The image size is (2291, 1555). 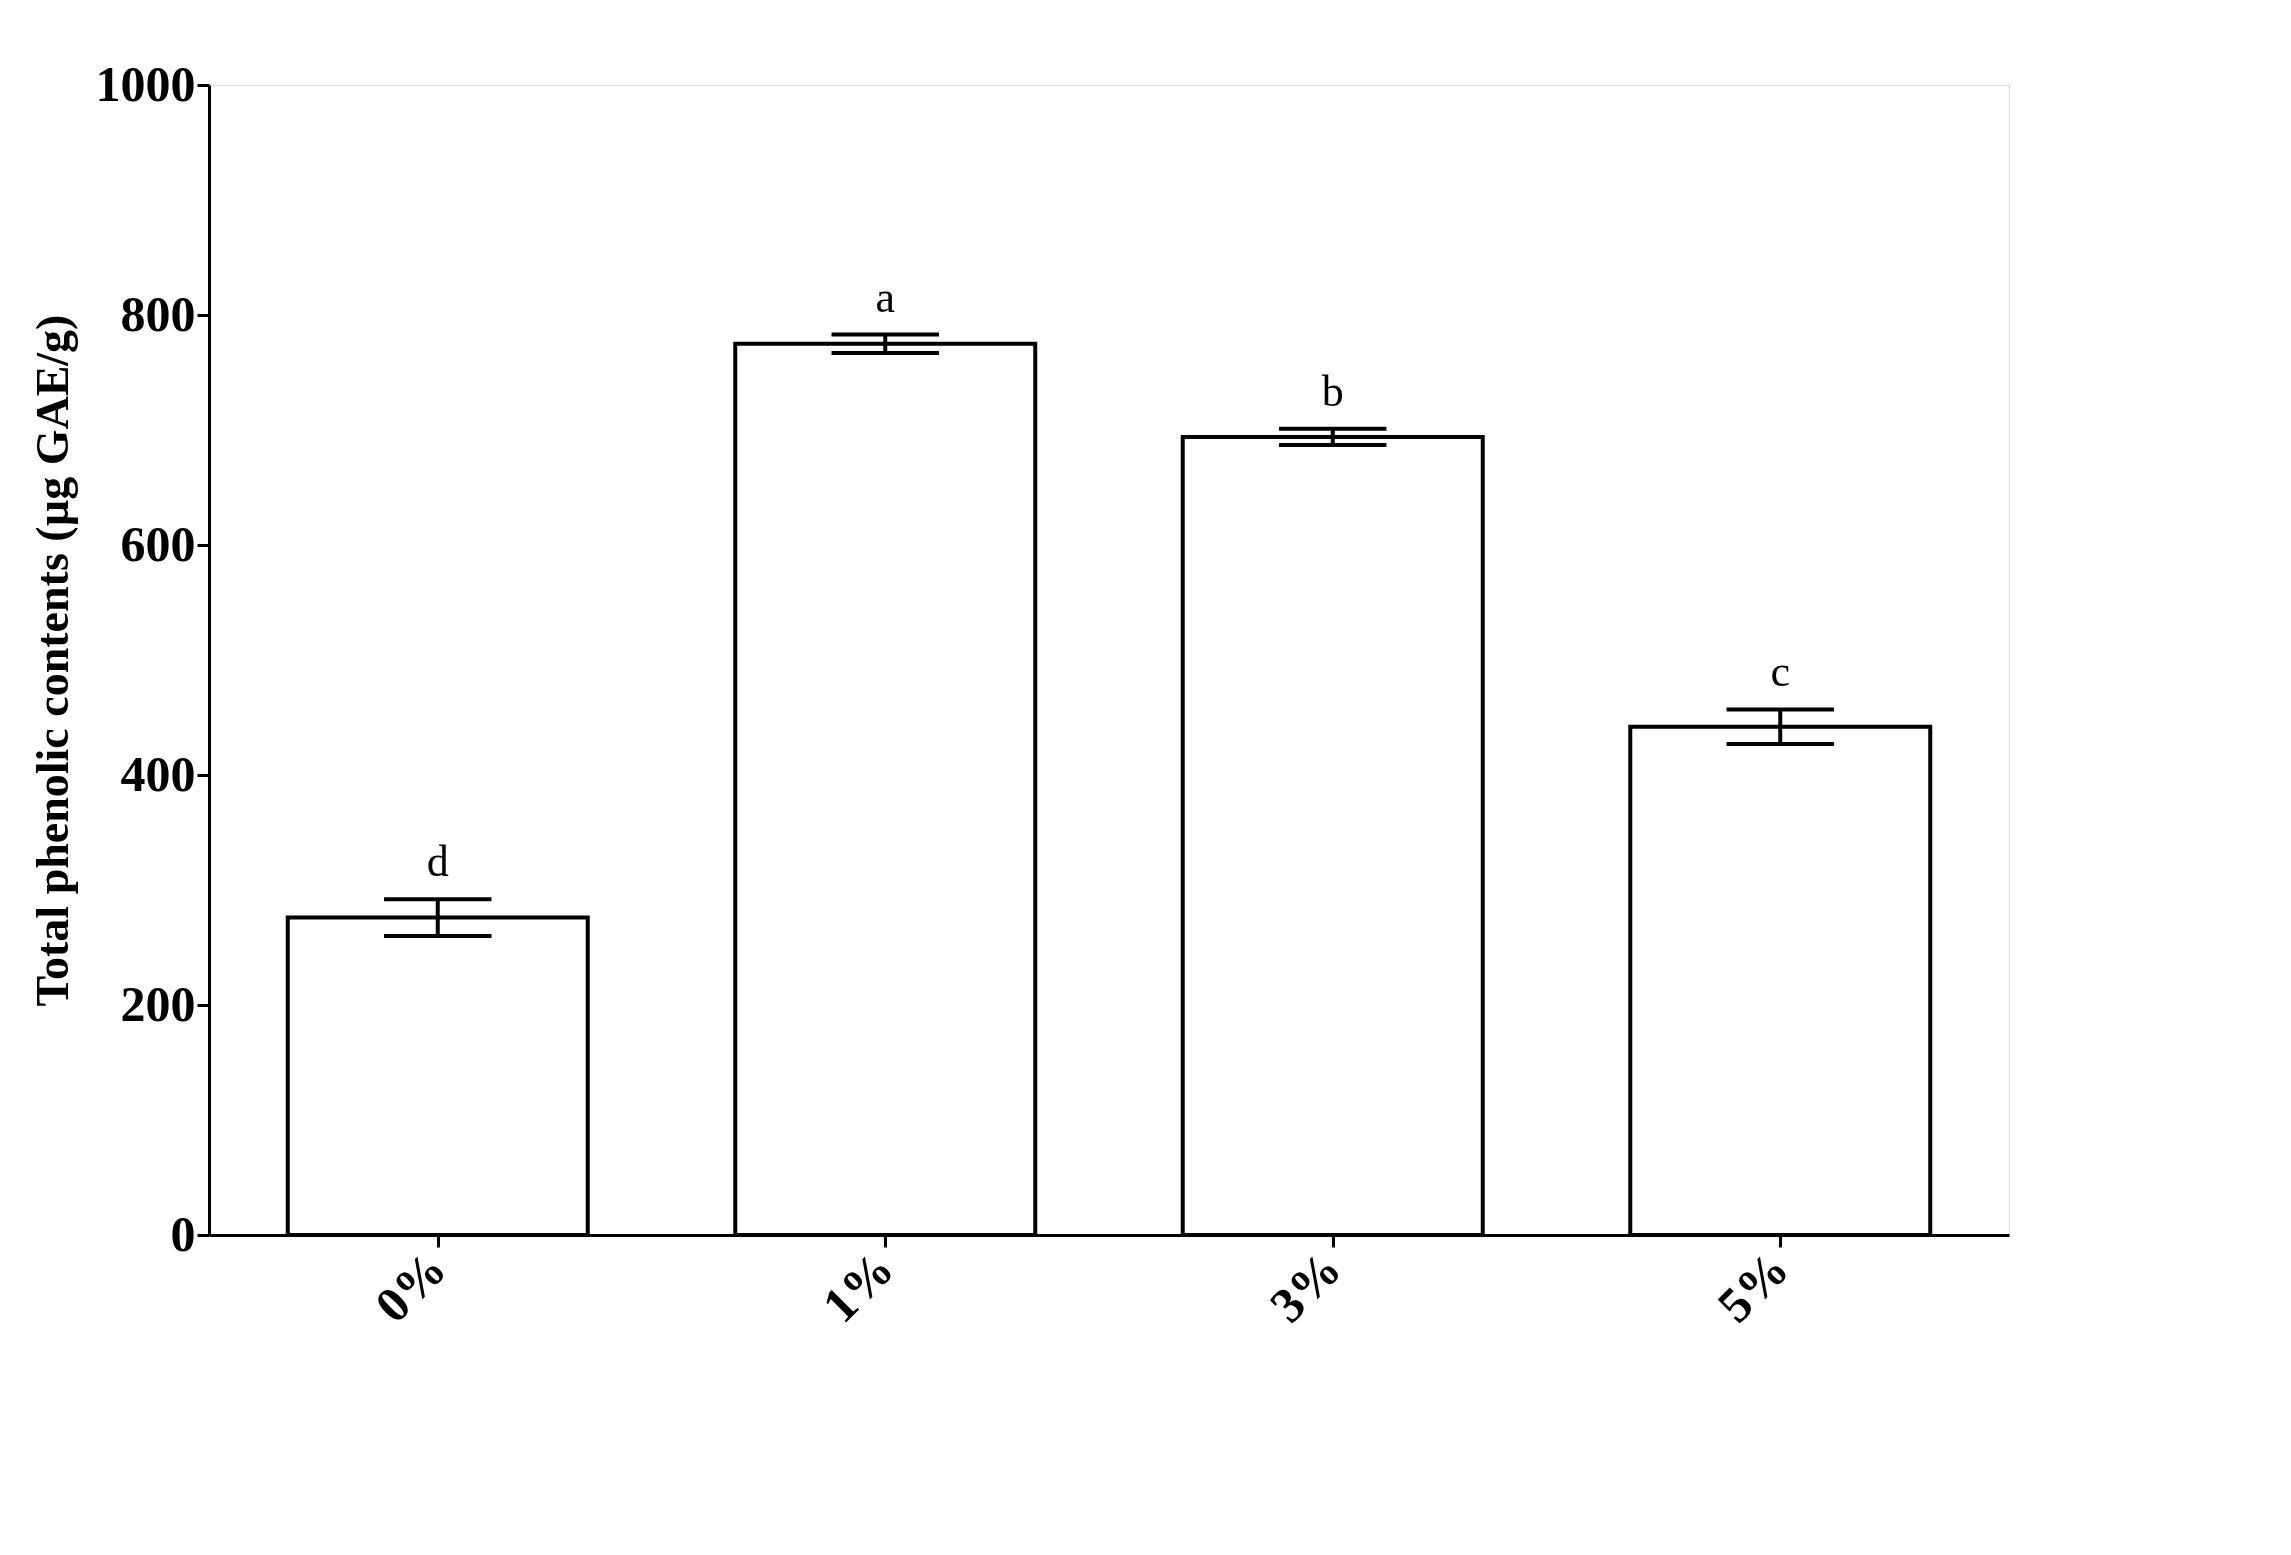 I want to click on y-tick-label: 400, so click(x=158, y=773).